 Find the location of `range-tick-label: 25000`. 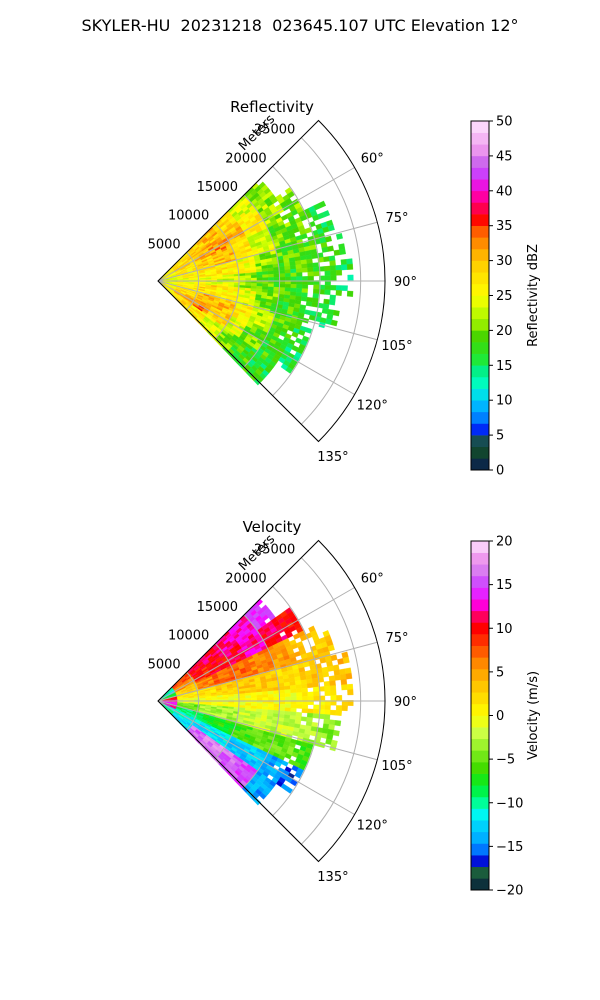

range-tick-label: 25000 is located at coordinates (274, 130).